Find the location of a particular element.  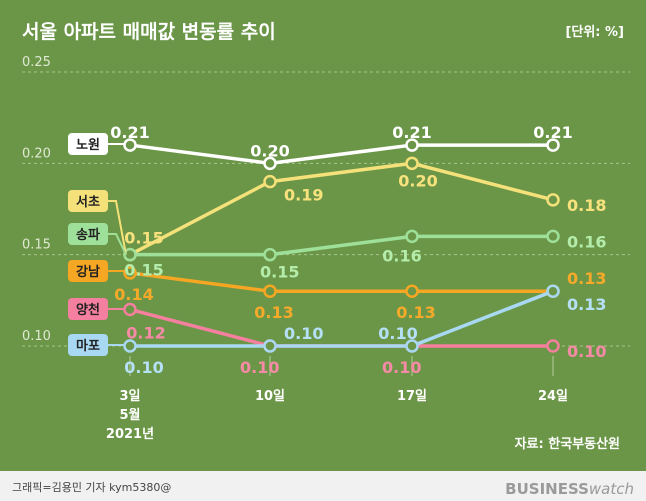

unit-label: [단위: %] is located at coordinates (594, 32).